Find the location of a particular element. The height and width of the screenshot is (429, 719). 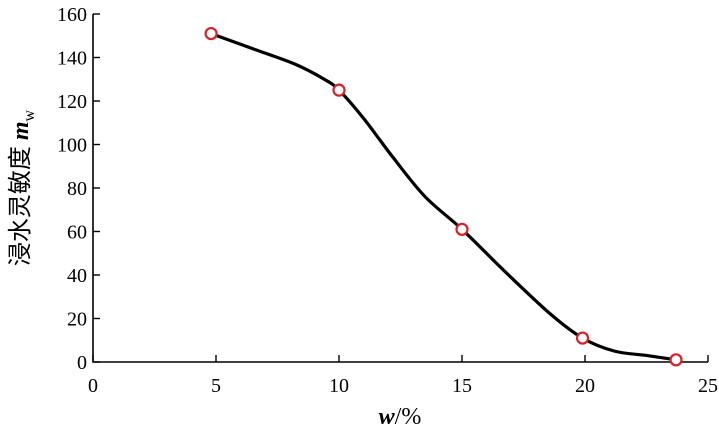

x-tick-label: 5 is located at coordinates (216, 386).